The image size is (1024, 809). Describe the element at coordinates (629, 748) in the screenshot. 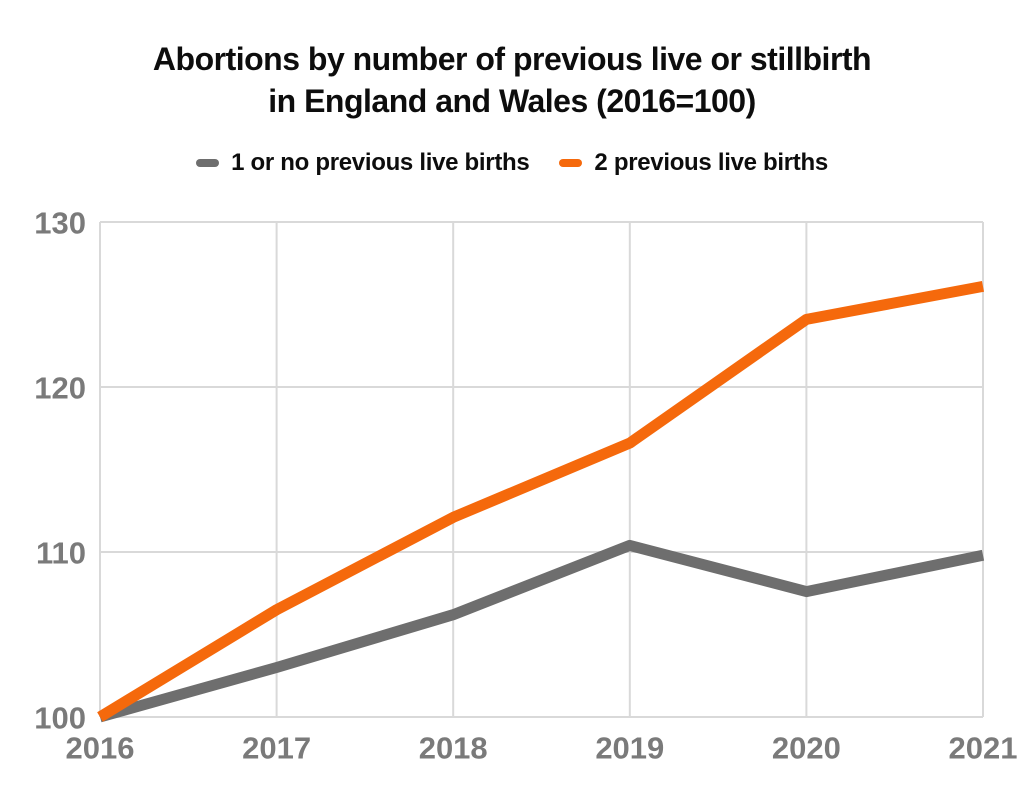

I see `x-tick-label-2019: 2019` at that location.